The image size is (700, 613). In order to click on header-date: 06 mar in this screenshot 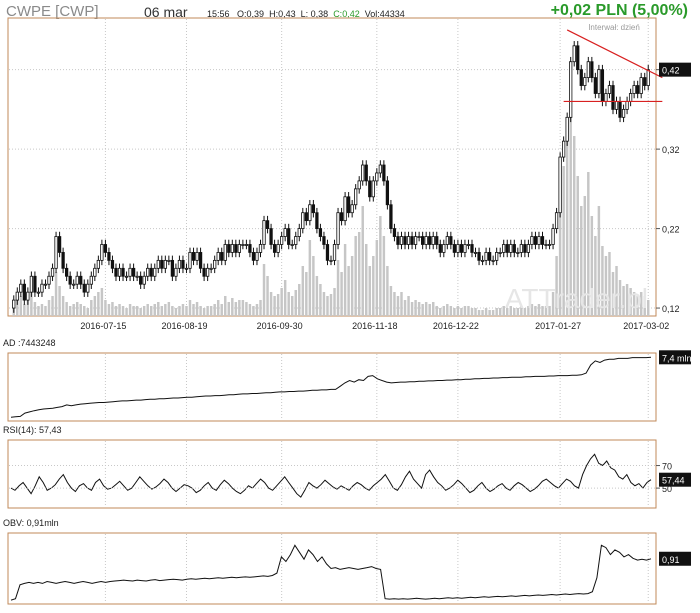, I will do `click(166, 12)`.